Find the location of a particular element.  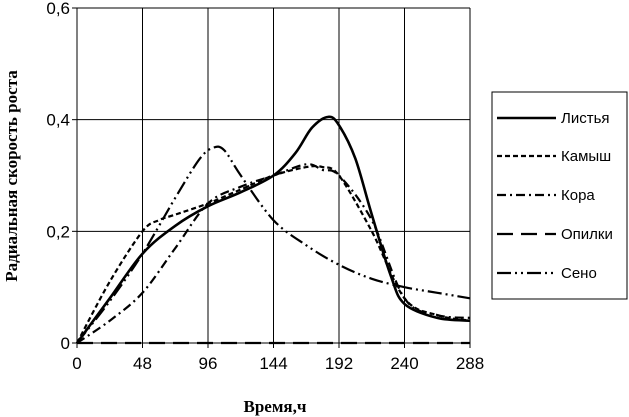

legend-label-2: Камыш is located at coordinates (586, 156).